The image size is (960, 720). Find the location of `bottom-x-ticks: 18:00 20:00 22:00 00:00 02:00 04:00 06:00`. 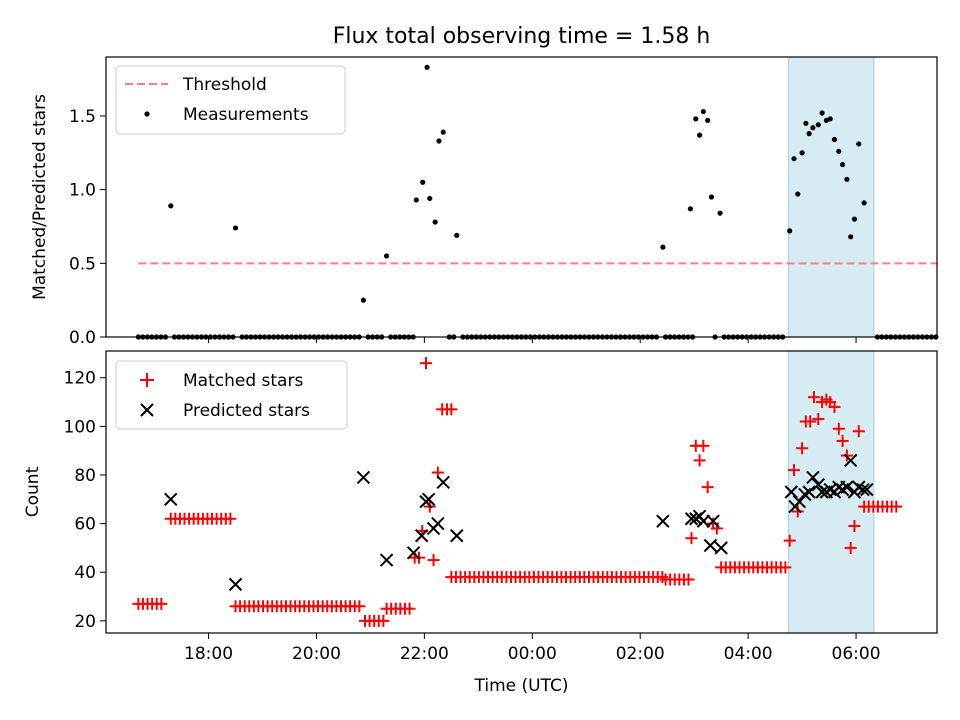

bottom-x-ticks: 18:00 20:00 22:00 00:00 02:00 04:00 06:00 is located at coordinates (532, 648).